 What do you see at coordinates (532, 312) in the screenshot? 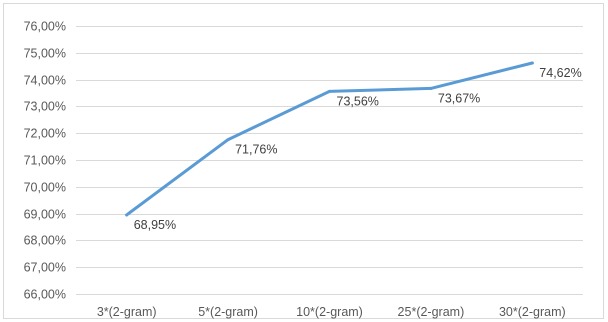
I see `x-tick-label: 30*(2-gram)` at bounding box center [532, 312].